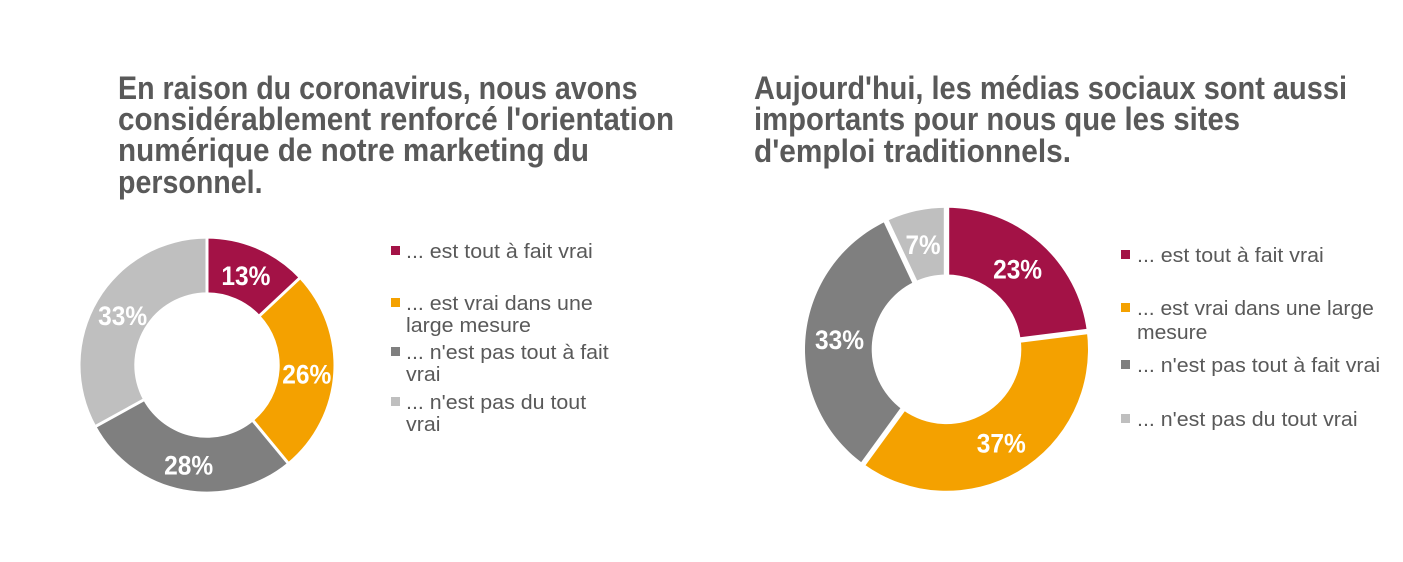 This screenshot has width=1403, height=562. Describe the element at coordinates (923, 245) in the screenshot. I see `svg-text: 7%` at that location.